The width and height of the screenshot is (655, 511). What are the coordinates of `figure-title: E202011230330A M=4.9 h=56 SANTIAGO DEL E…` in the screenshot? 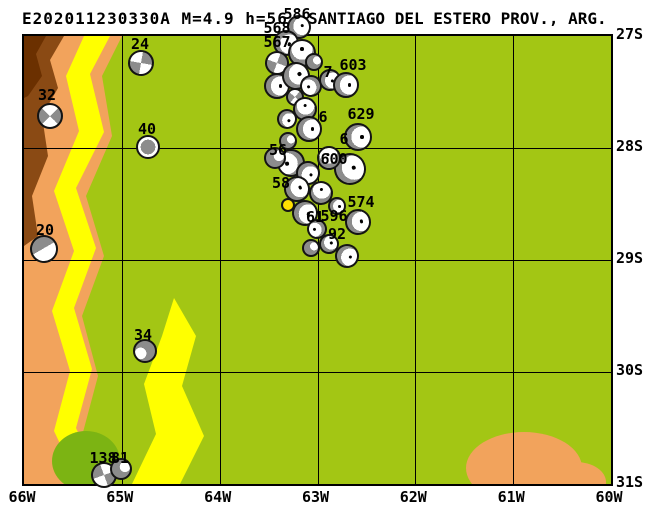 It's located at (327, 19).